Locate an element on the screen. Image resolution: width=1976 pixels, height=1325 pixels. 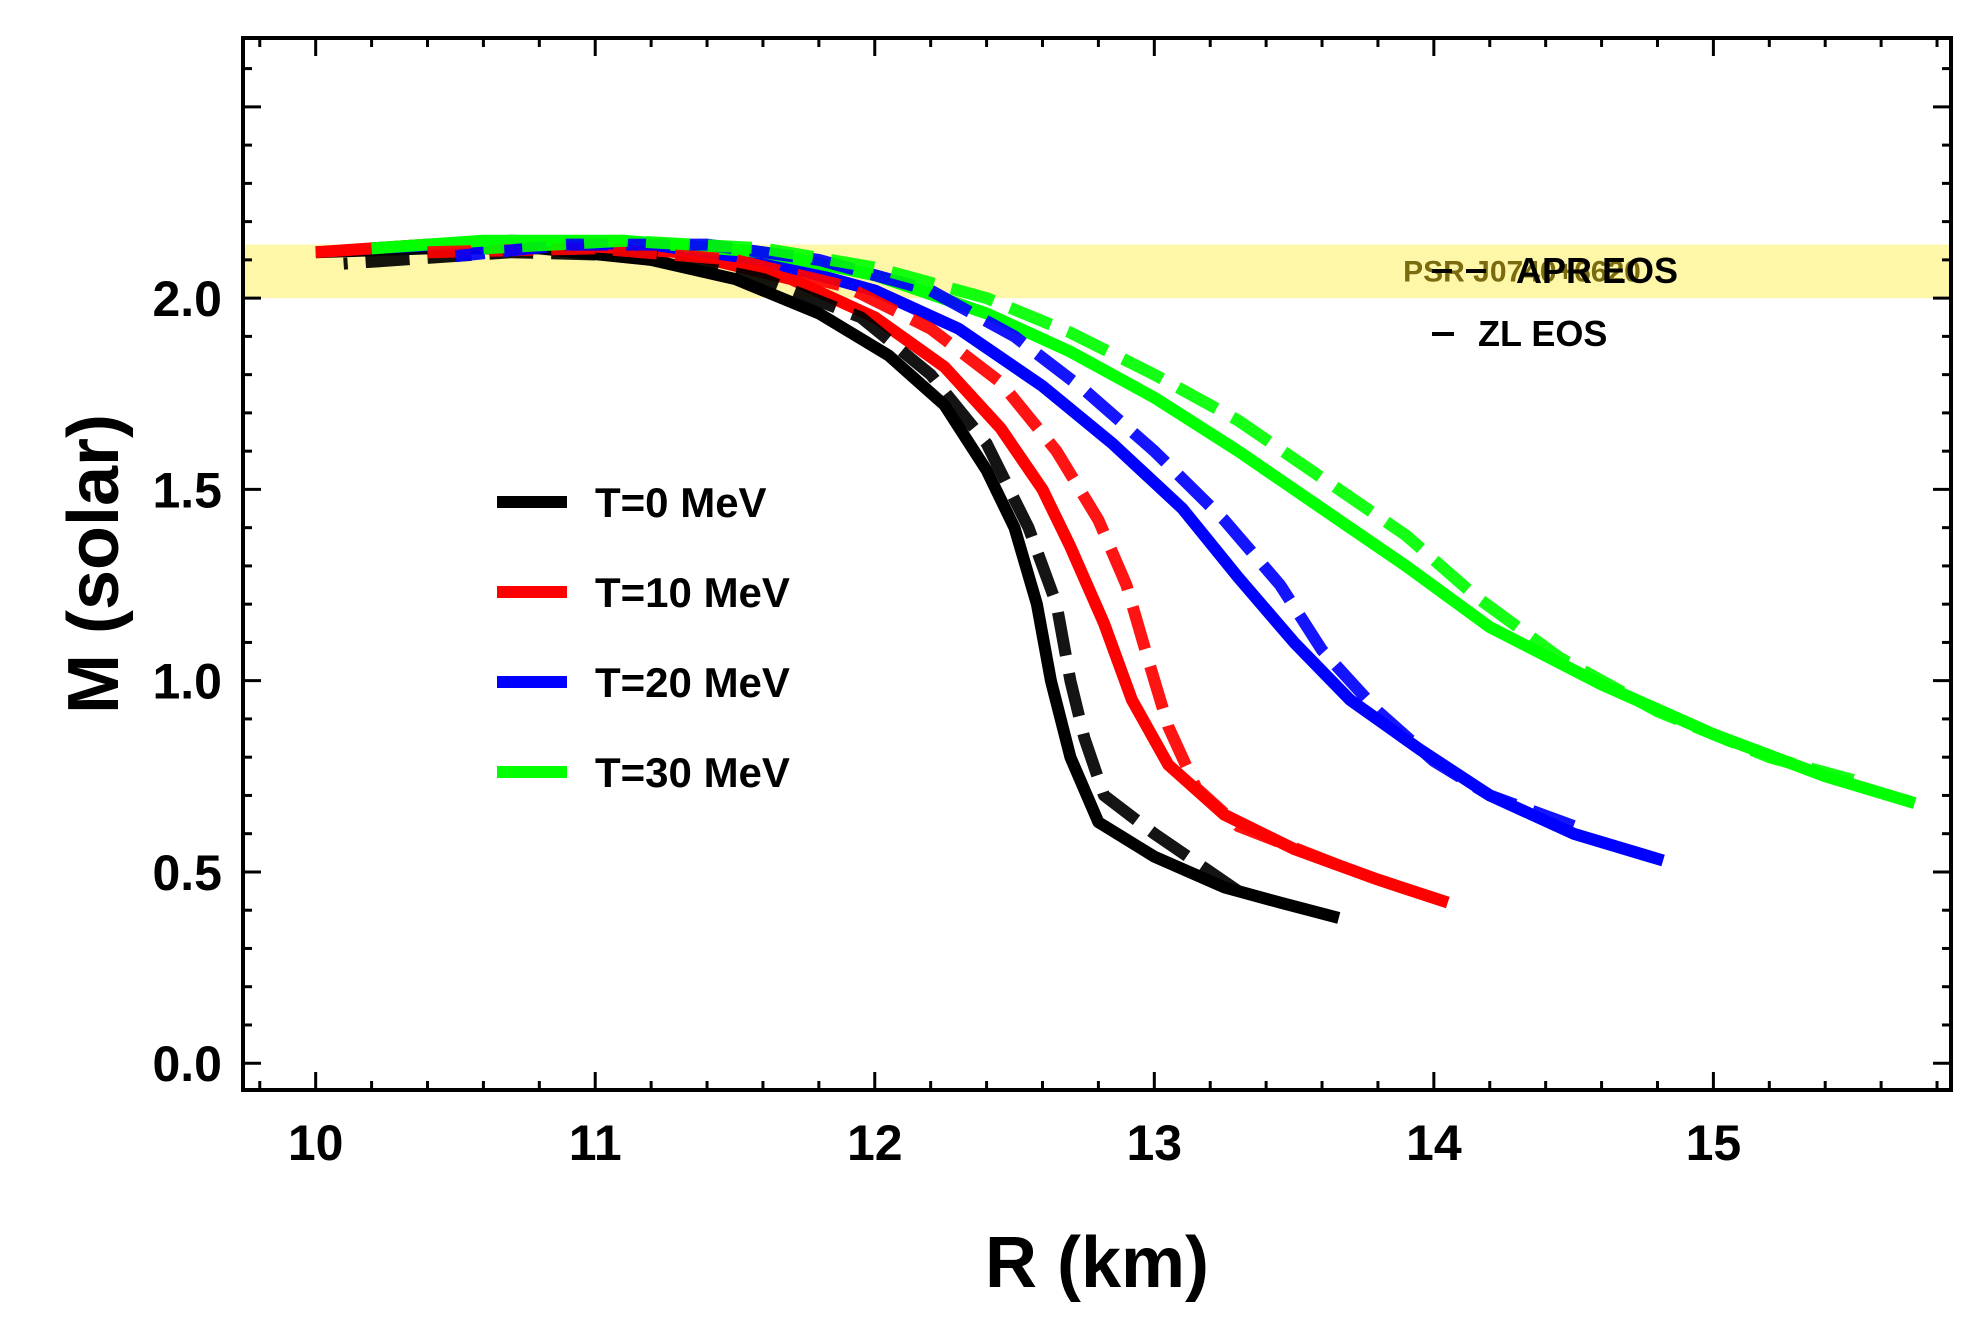
x-tick-label: 11 is located at coordinates (595, 1143).